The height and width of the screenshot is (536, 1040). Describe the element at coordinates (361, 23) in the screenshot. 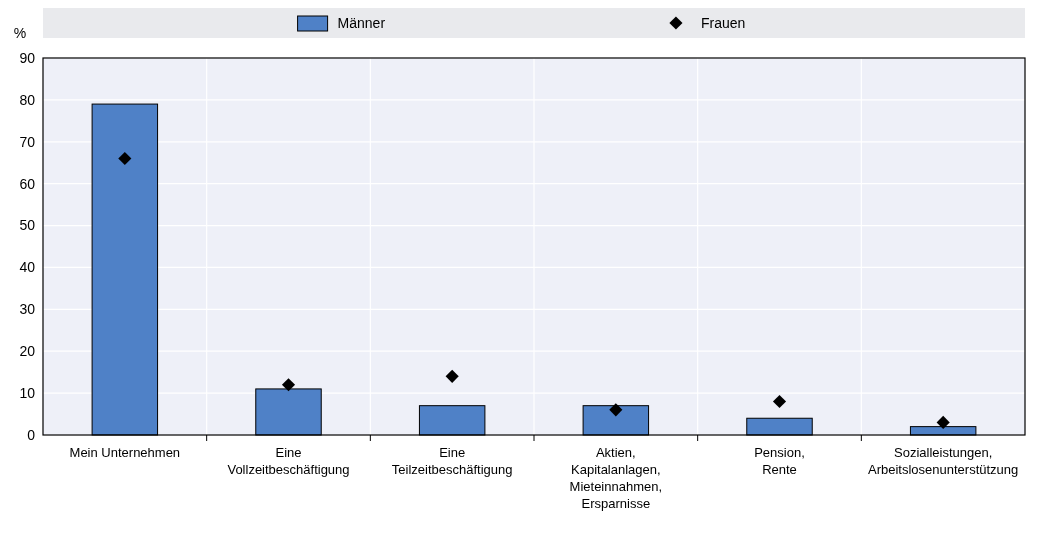

I see `legend-label: Männer` at that location.